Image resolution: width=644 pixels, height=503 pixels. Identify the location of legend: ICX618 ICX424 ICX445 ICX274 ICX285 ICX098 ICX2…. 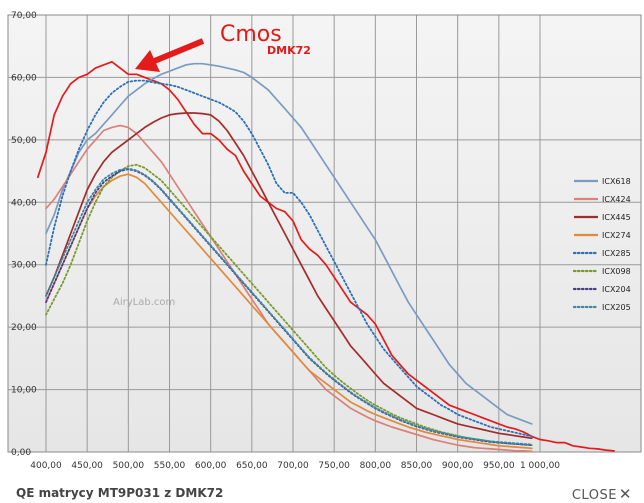
(601, 244).